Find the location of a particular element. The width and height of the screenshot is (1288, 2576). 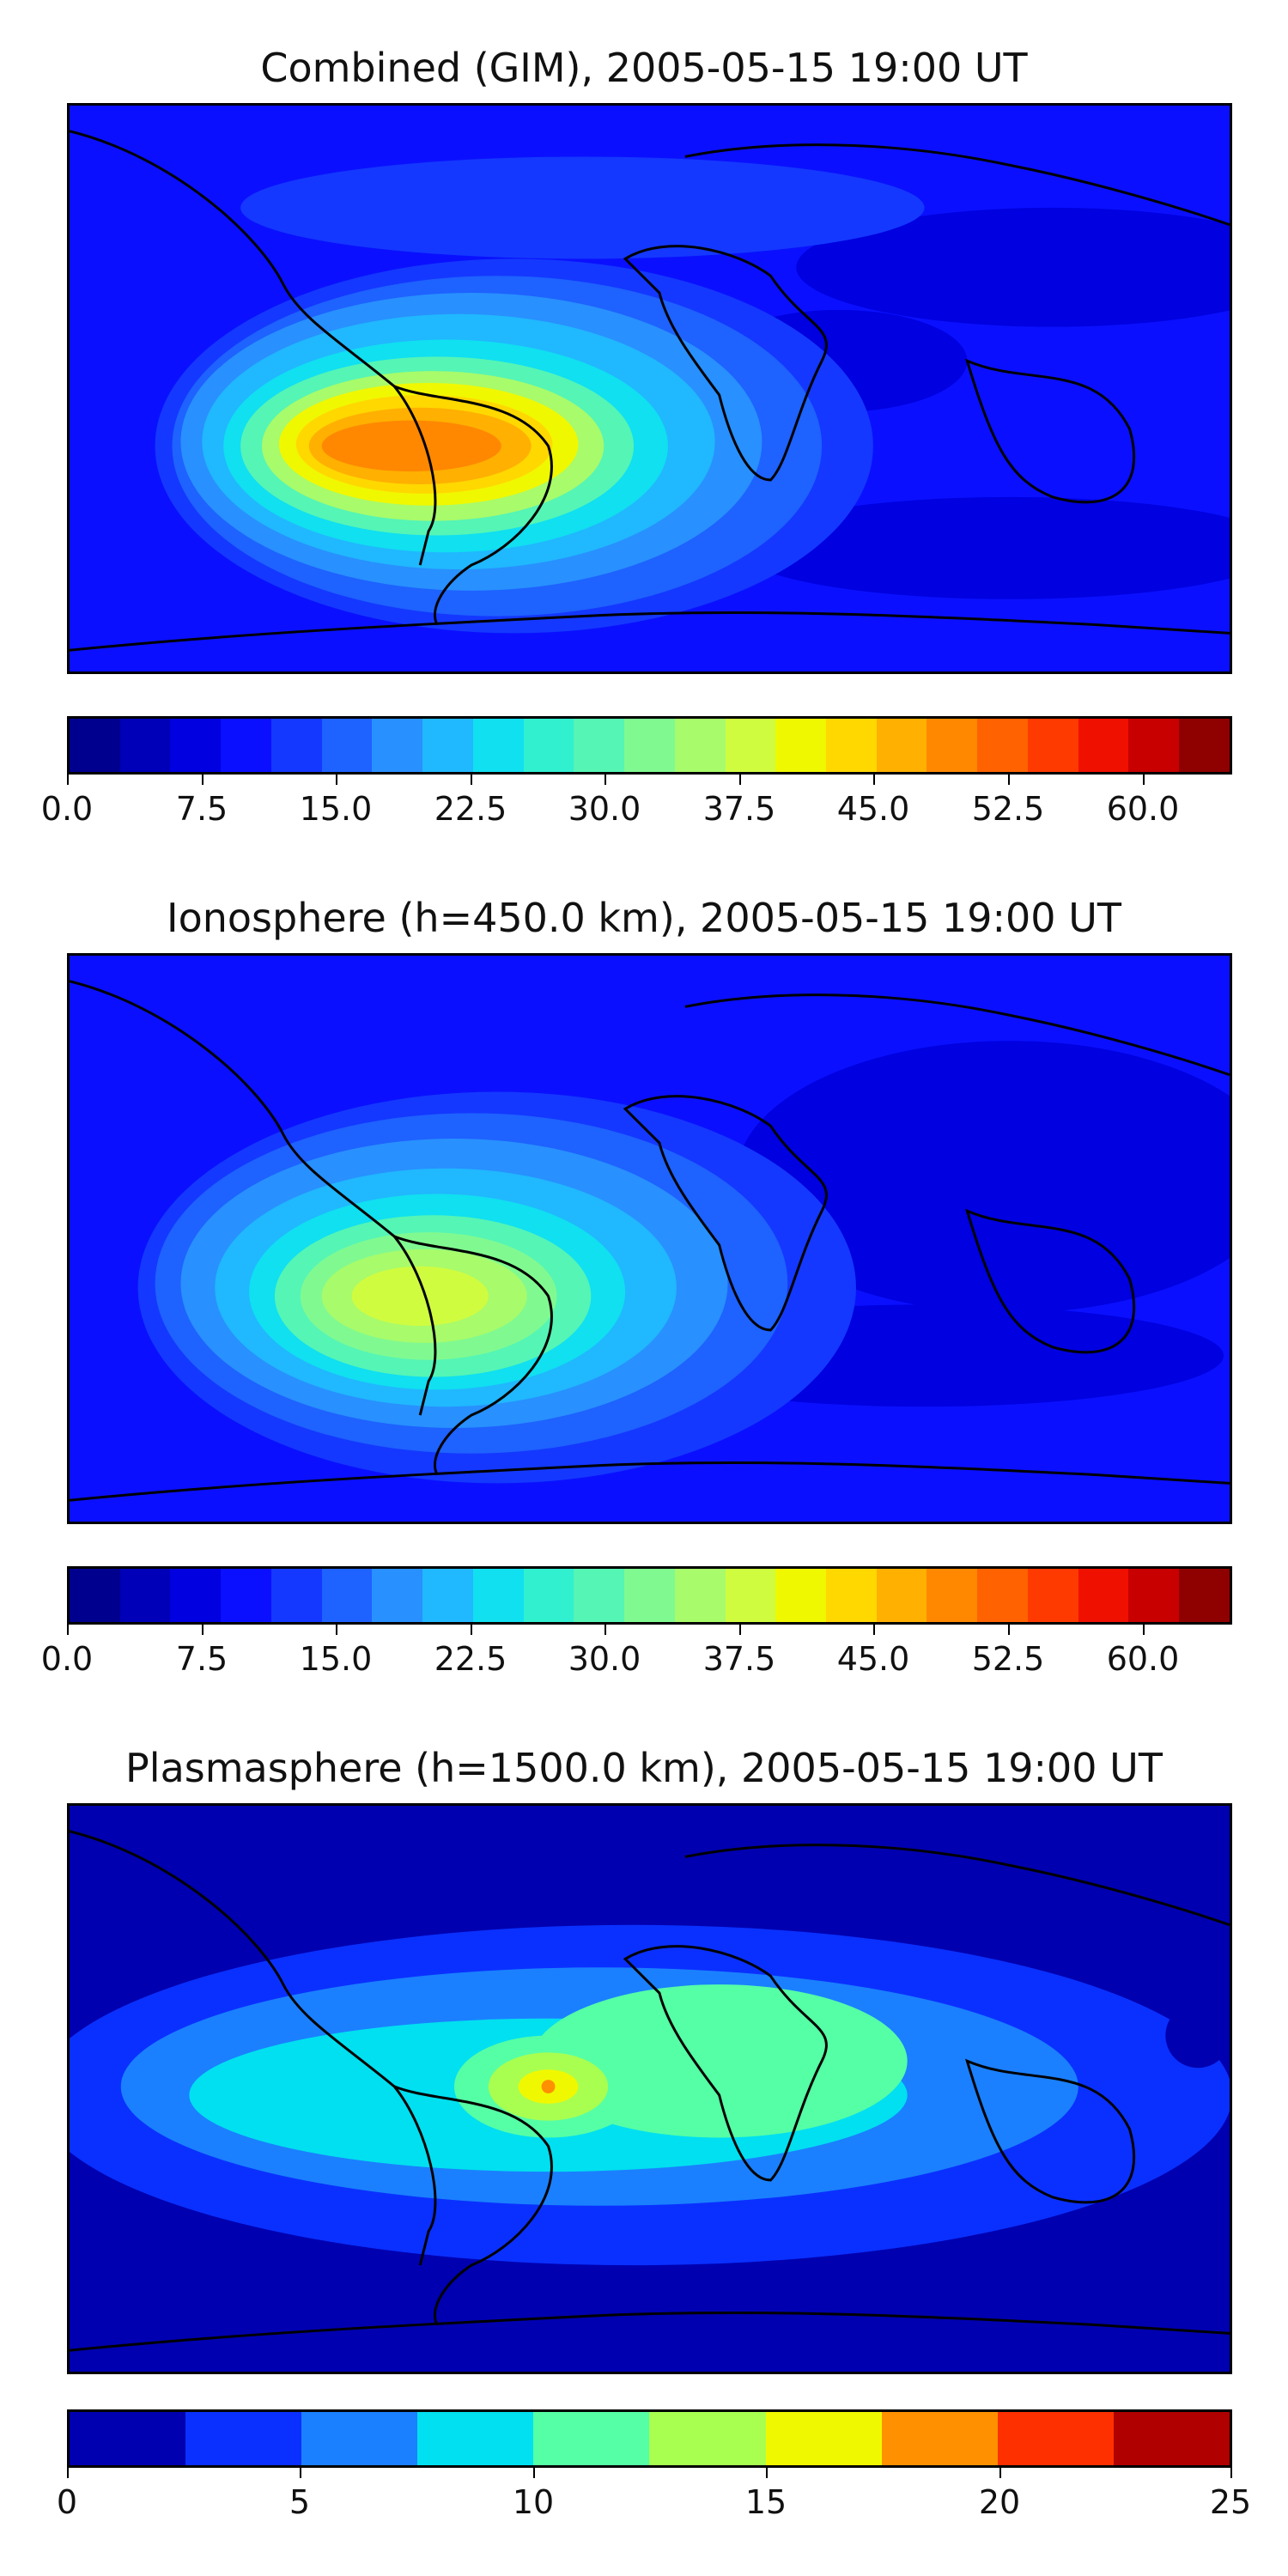

colorbar-tick-label: 25 is located at coordinates (1230, 2502).